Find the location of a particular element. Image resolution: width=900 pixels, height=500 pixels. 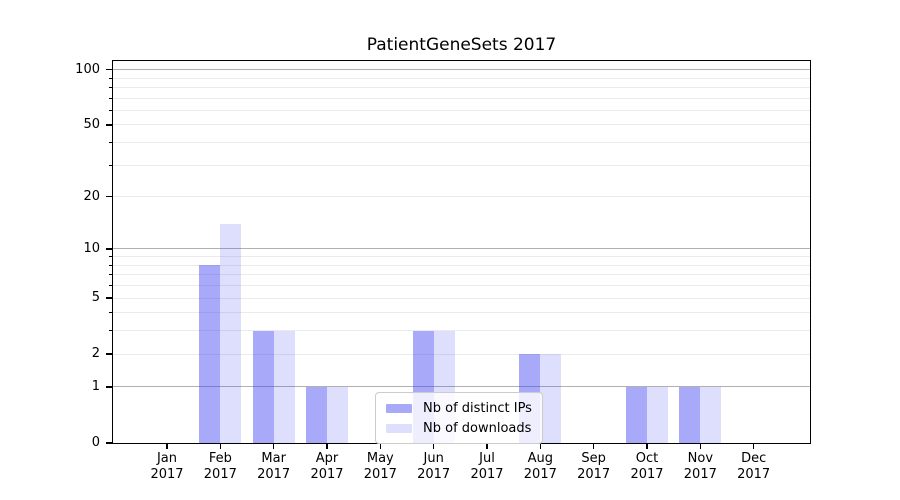

x-tick-label: Apr 2017 is located at coordinates (327, 466).